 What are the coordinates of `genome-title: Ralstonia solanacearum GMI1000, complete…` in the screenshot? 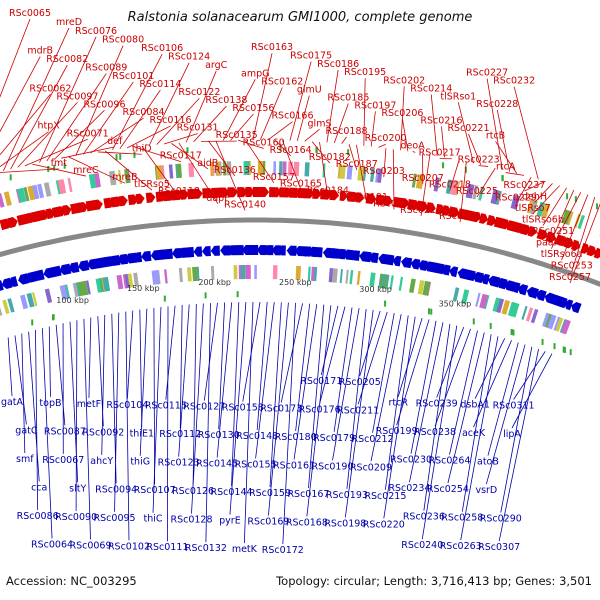 It's located at (300, 17).